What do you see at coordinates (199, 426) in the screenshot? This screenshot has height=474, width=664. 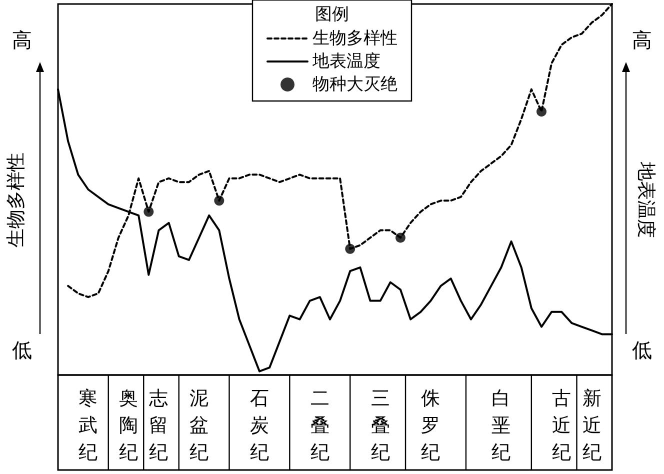 I see `x-tick-label: 泥盆纪` at bounding box center [199, 426].